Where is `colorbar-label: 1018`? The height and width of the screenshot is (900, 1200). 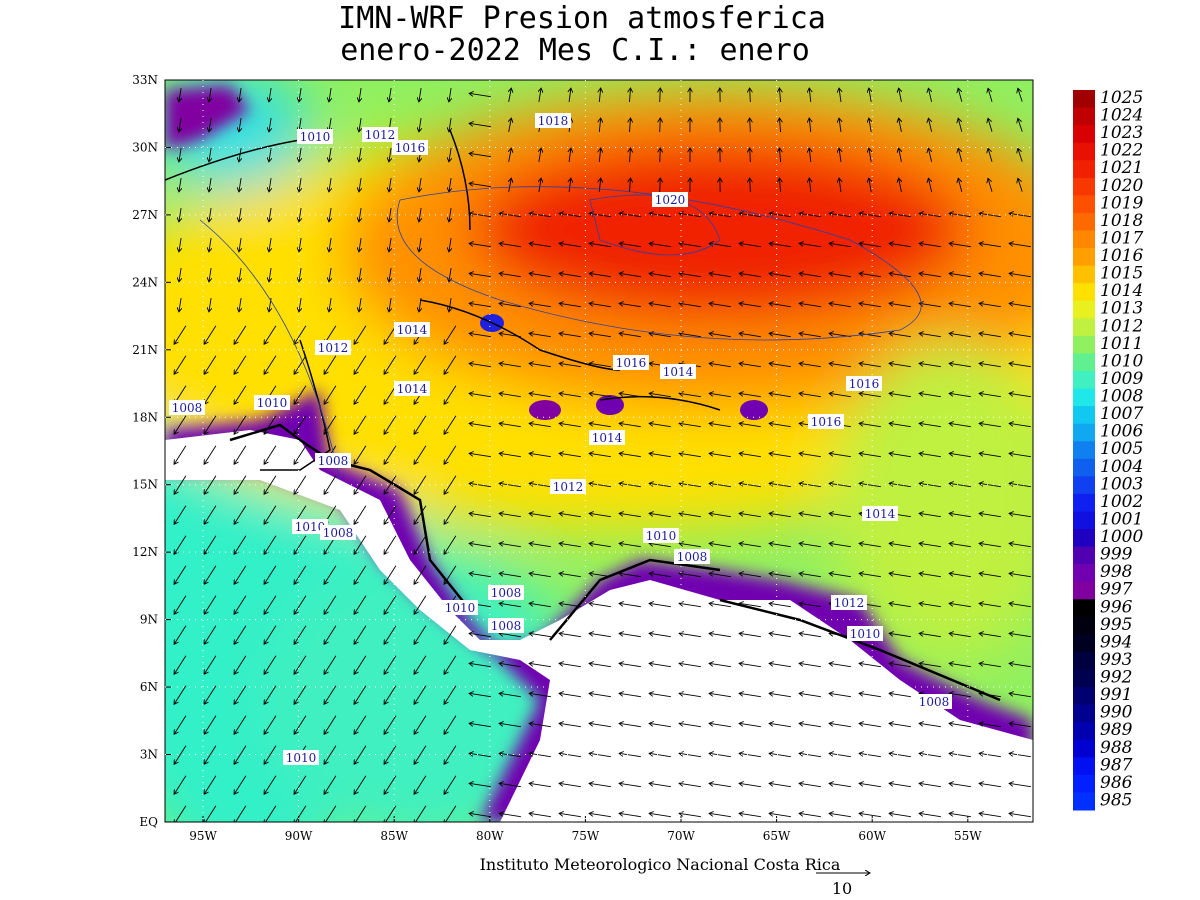 colorbar-label: 1018 is located at coordinates (1121, 221).